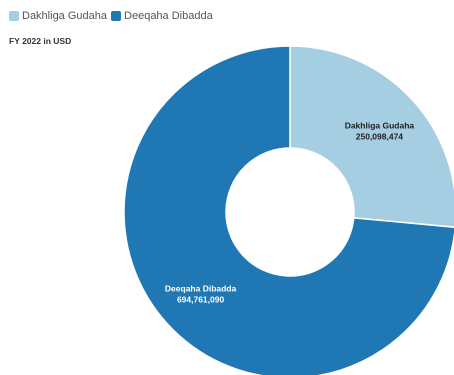 The width and height of the screenshot is (454, 375). What do you see at coordinates (14, 16) in the screenshot?
I see `legend-swatch-dakhliga-gudaha` at bounding box center [14, 16].